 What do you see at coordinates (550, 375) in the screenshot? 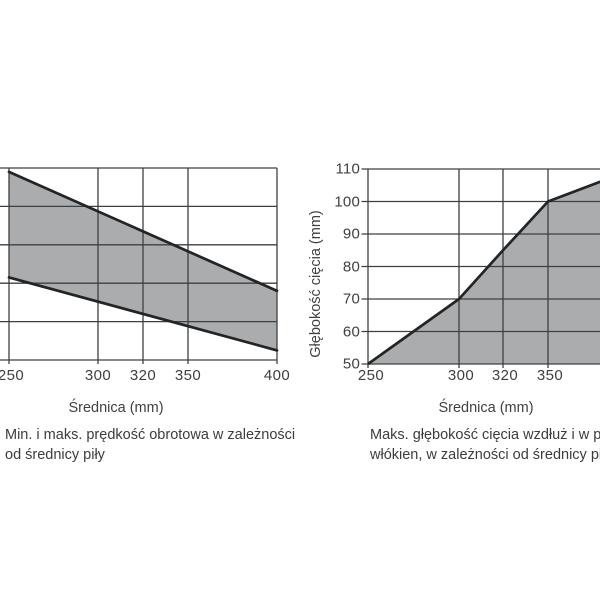
I see `right-x-tick-label: 350` at bounding box center [550, 375].